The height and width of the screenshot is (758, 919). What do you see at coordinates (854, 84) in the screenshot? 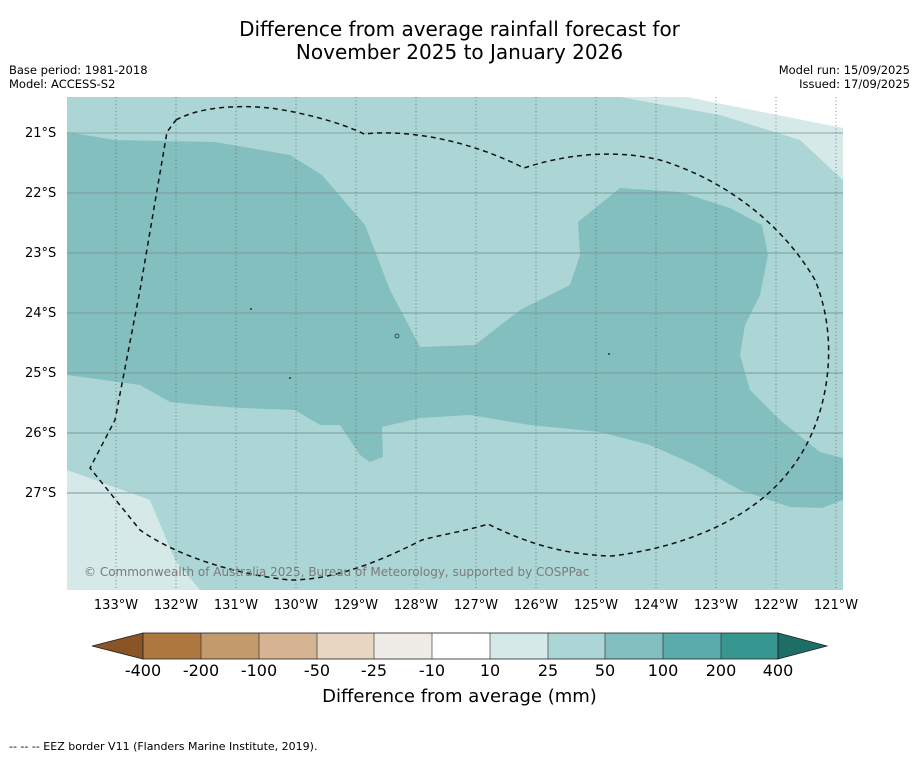
I see `issued-date-text: Issued: 17/09/2025` at bounding box center [854, 84].